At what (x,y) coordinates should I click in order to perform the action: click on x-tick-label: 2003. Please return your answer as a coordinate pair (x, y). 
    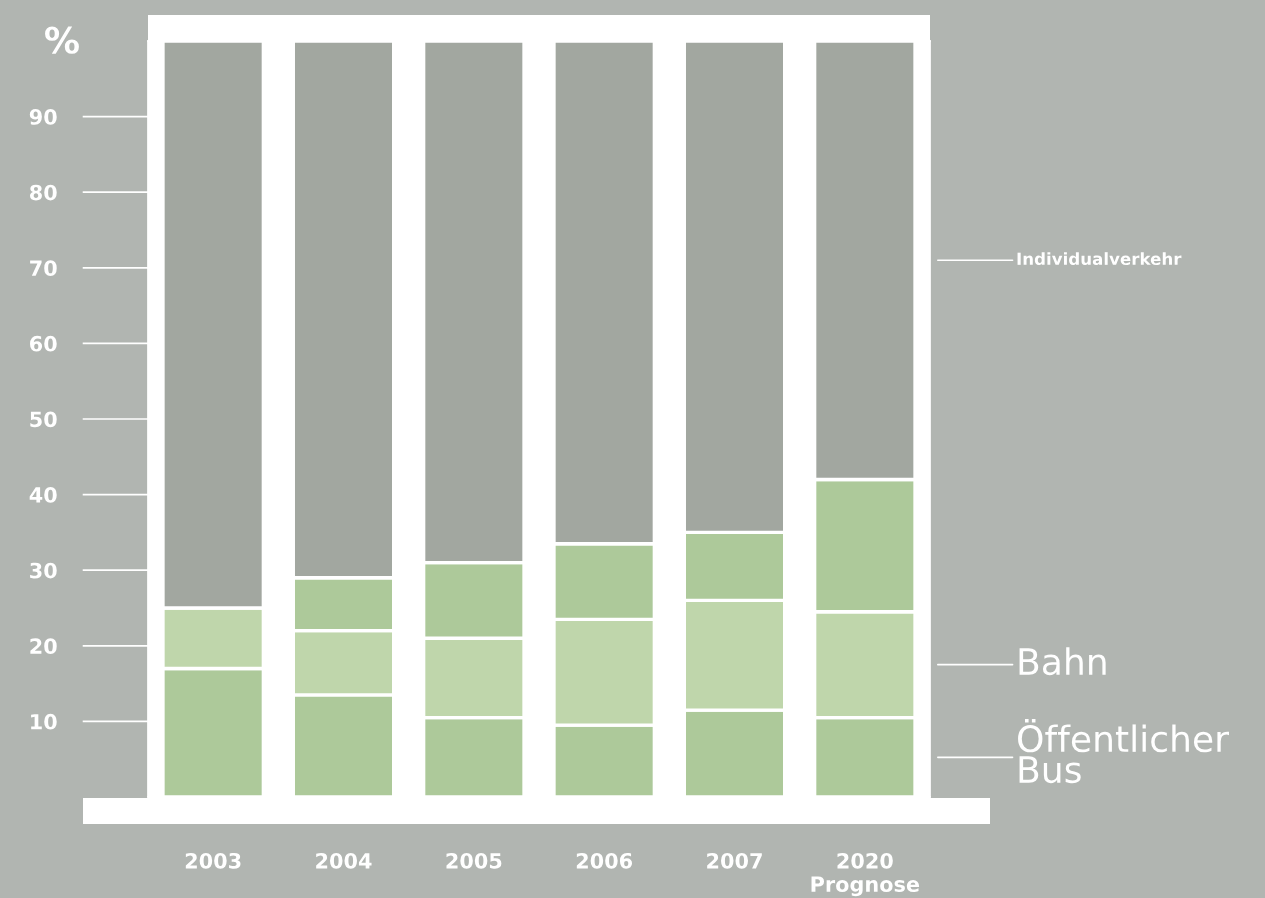
    Looking at the image, I should click on (213, 860).